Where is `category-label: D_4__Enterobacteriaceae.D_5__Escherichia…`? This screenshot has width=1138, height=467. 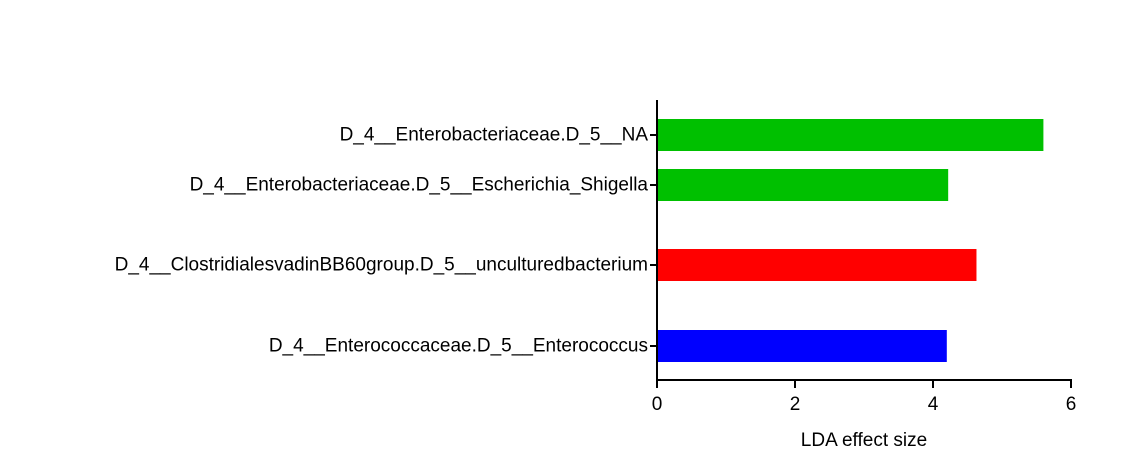 category-label: D_4__Enterobacteriaceae.D_5__Escherichia… is located at coordinates (419, 185).